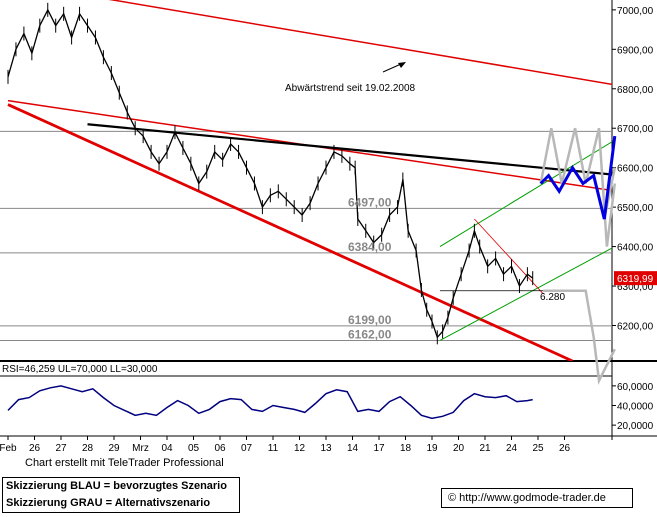  I want to click on time-tick-label: 12, so click(300, 448).